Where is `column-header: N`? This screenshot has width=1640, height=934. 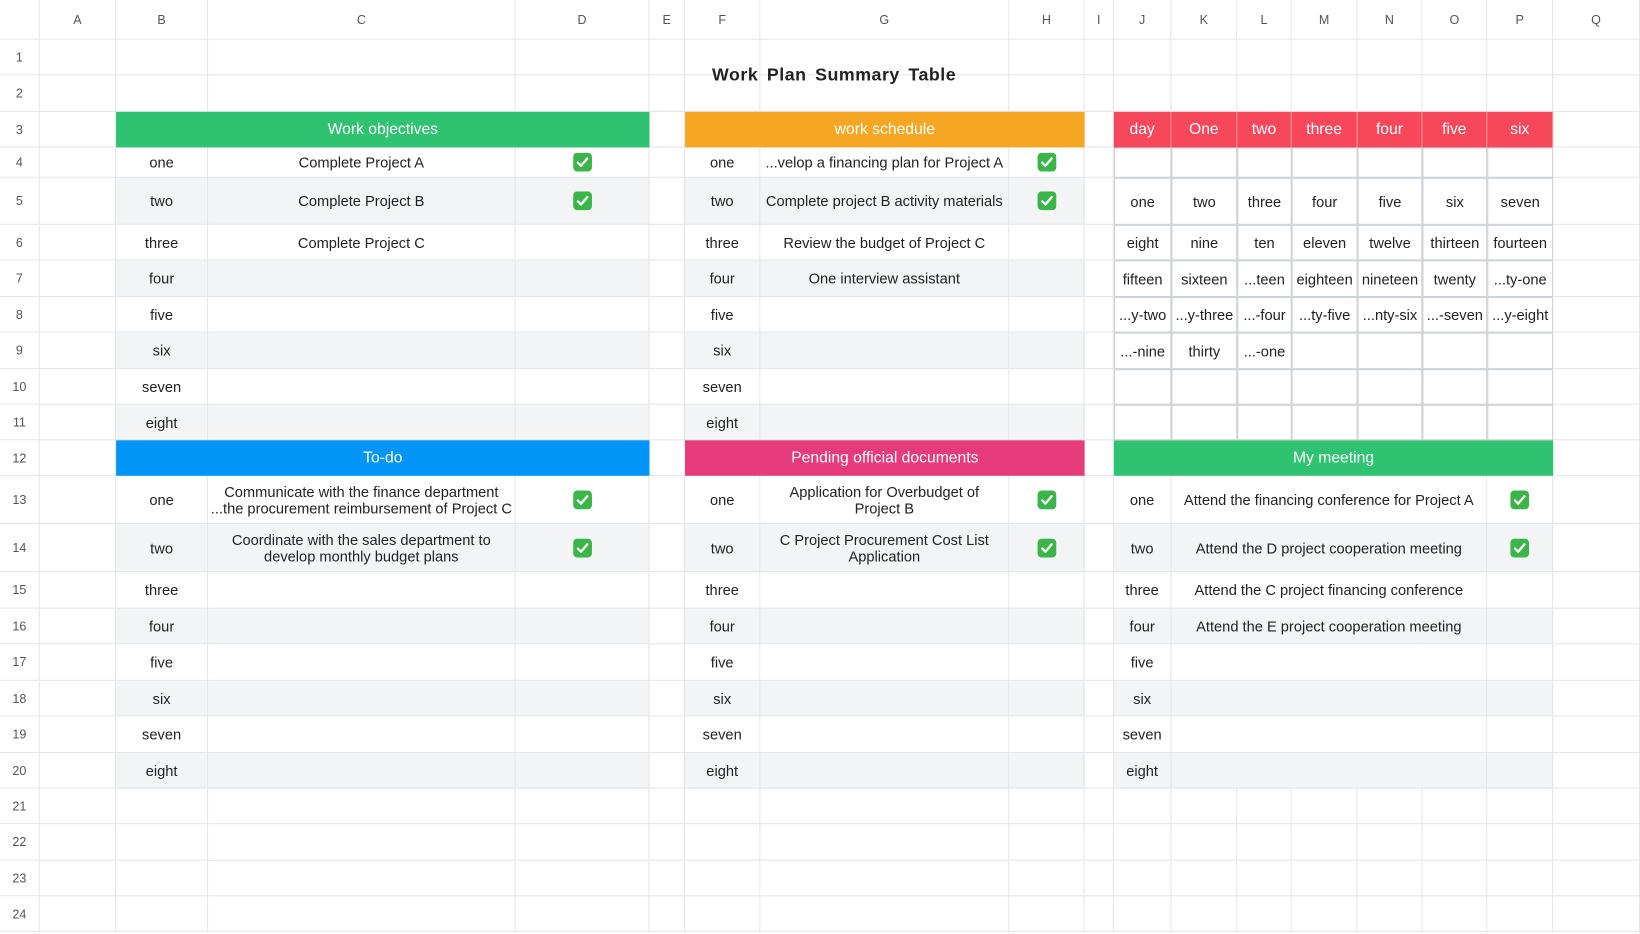
column-header: N is located at coordinates (1390, 20).